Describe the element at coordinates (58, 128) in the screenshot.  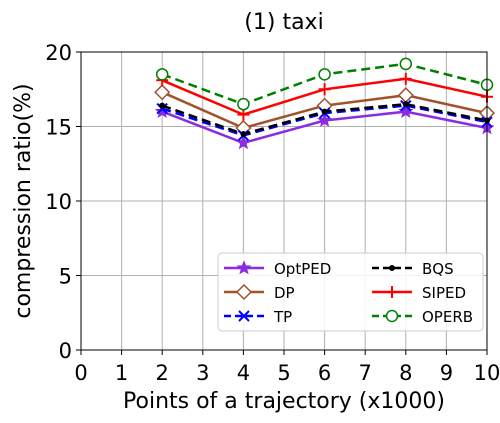
I see `y-tick-label: 15` at that location.